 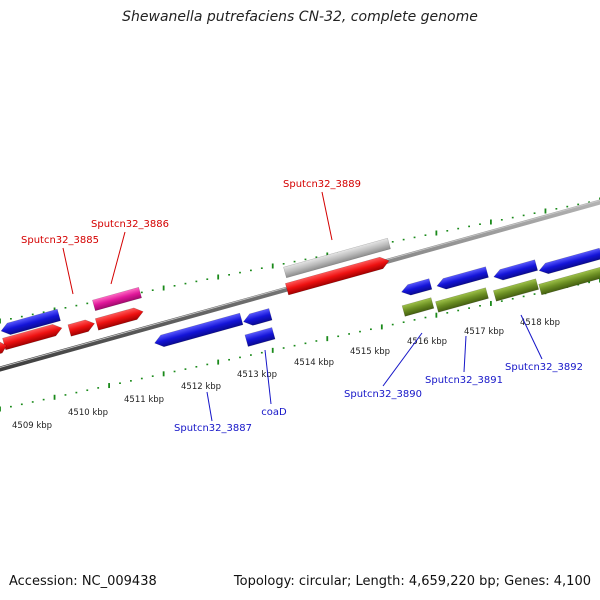 I want to click on ruler-label: 4509 kbp, so click(x=32, y=426).